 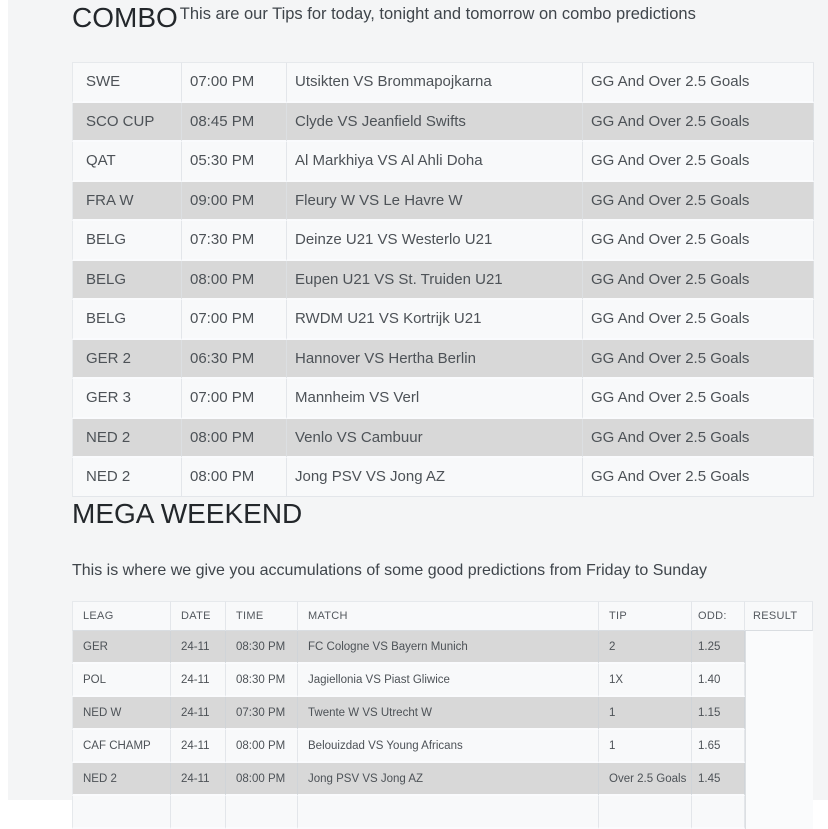 I want to click on mega-table-head: LEAG DATE TIME MATCH TIP ODD: RESULT, so click(x=442, y=616).